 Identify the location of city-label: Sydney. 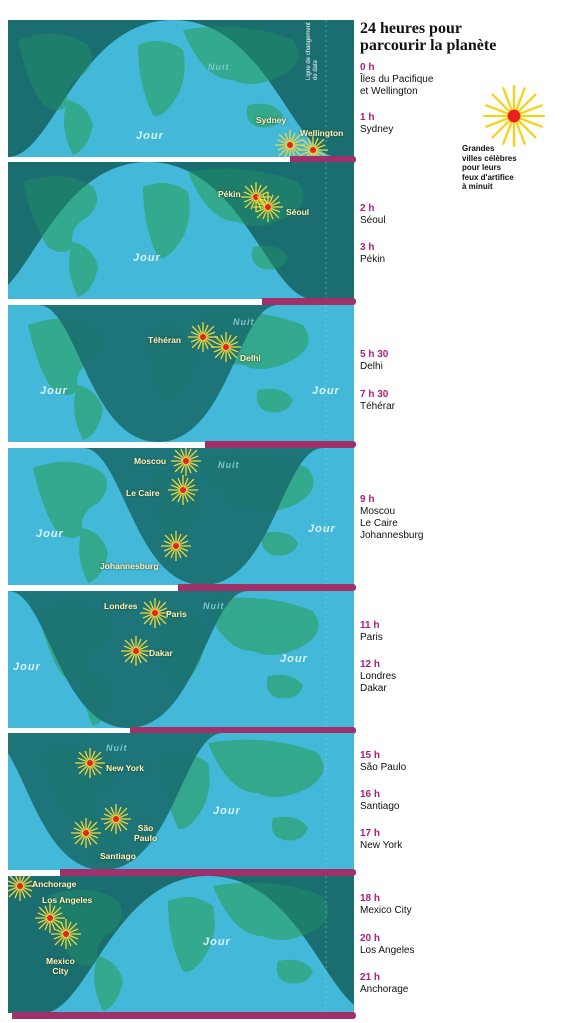
(271, 120).